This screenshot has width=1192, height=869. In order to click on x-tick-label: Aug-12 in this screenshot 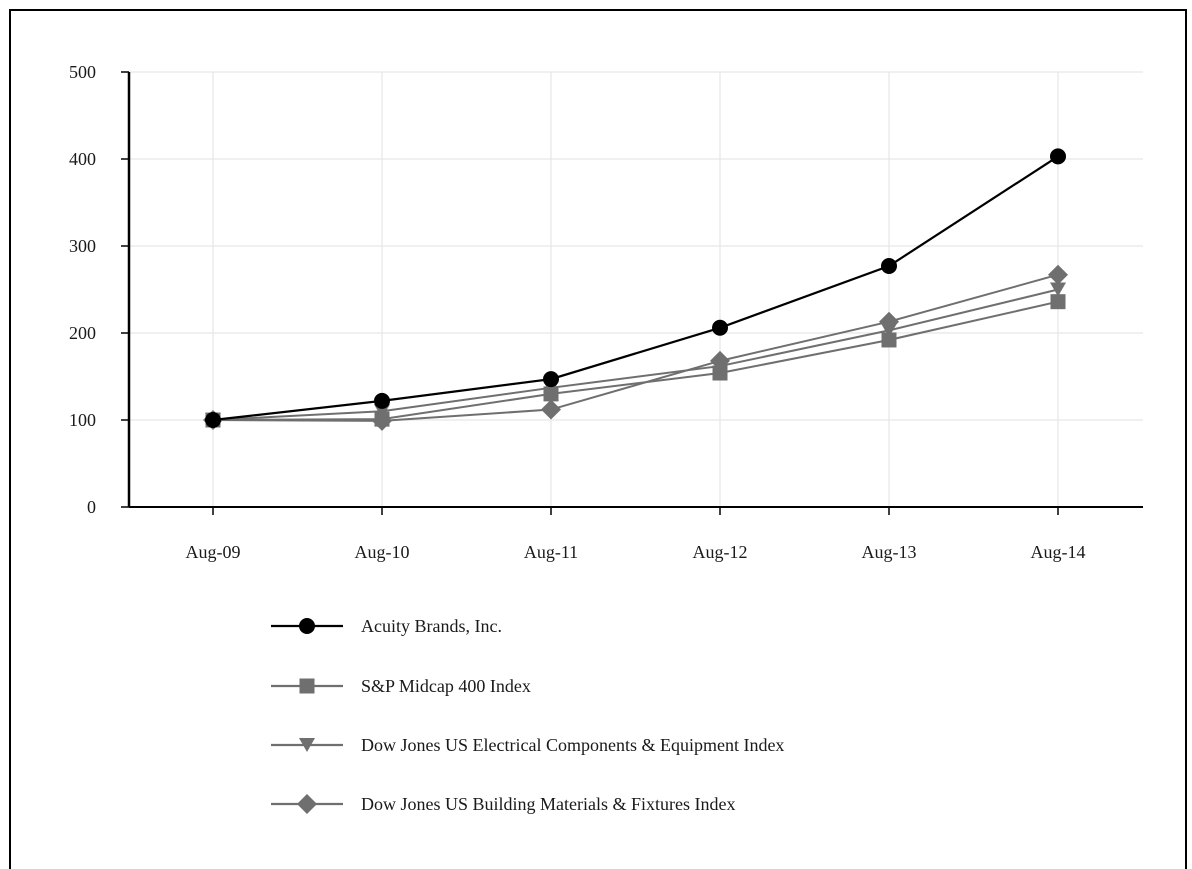, I will do `click(720, 552)`.